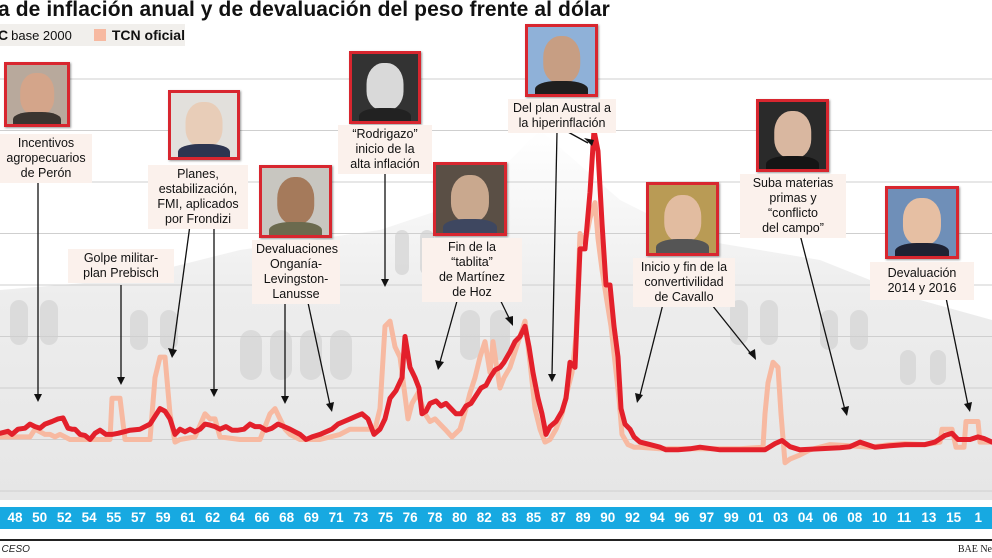 This screenshot has width=992, height=558. What do you see at coordinates (163, 517) in the screenshot?
I see `x-tick-label: 59` at bounding box center [163, 517].